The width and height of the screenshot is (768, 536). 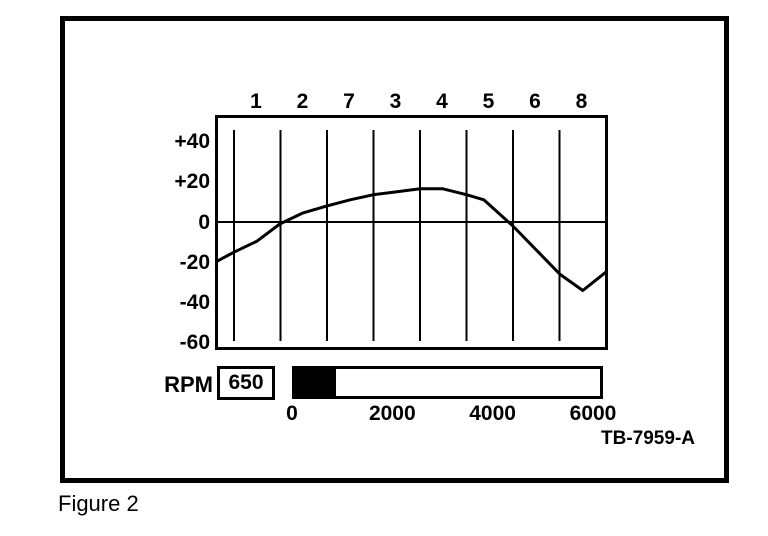 I want to click on y-axis-tick-labels: +40 +20 0 -20 -40 -60, so click(x=160, y=235).